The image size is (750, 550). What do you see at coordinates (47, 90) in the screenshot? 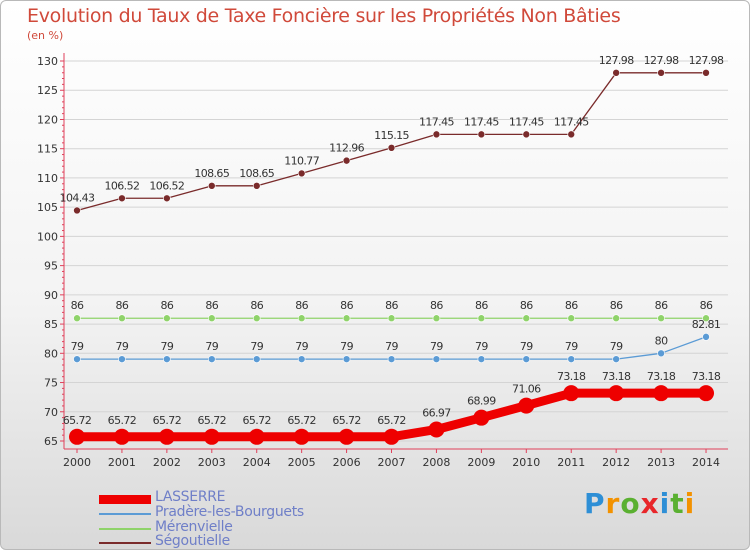
I see `y-tick-label: 125` at bounding box center [47, 90].